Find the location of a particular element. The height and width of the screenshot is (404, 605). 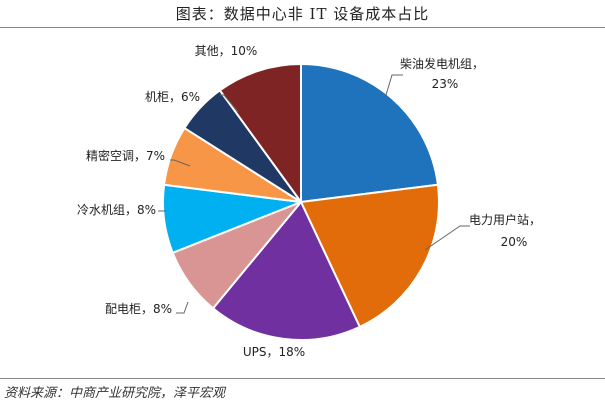

source-divider is located at coordinates (302, 378).